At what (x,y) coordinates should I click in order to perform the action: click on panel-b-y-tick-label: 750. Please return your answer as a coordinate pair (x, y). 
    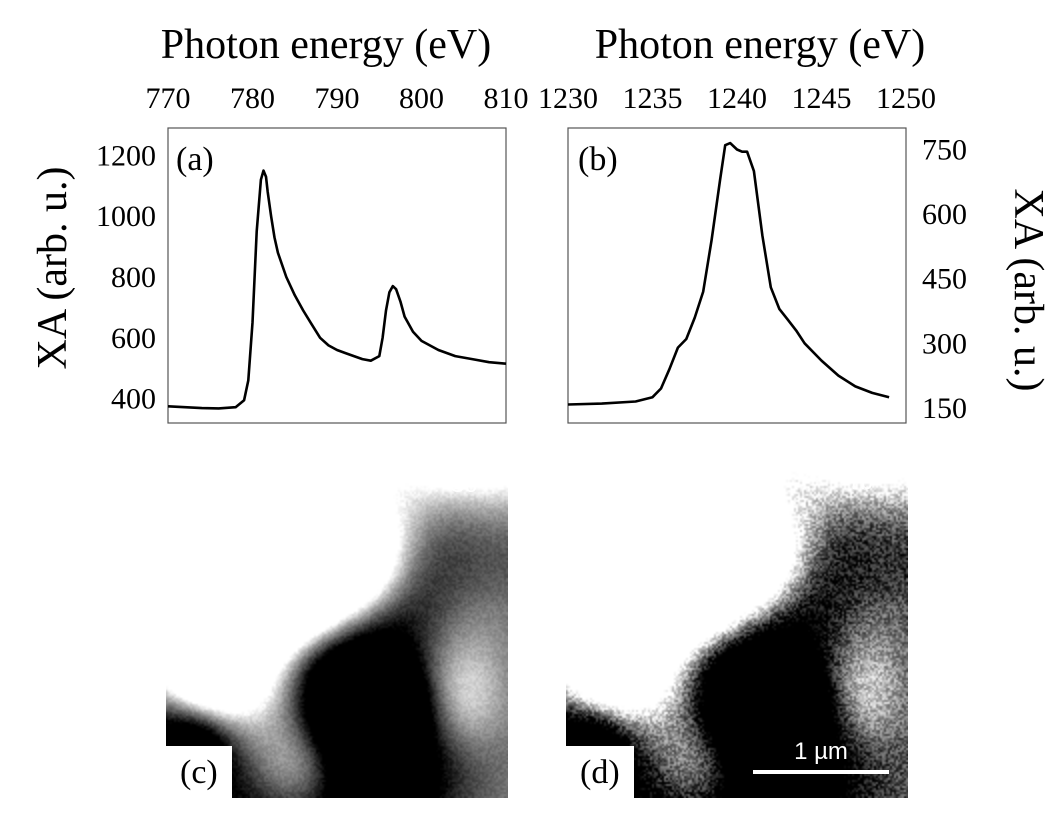
    Looking at the image, I should click on (944, 150).